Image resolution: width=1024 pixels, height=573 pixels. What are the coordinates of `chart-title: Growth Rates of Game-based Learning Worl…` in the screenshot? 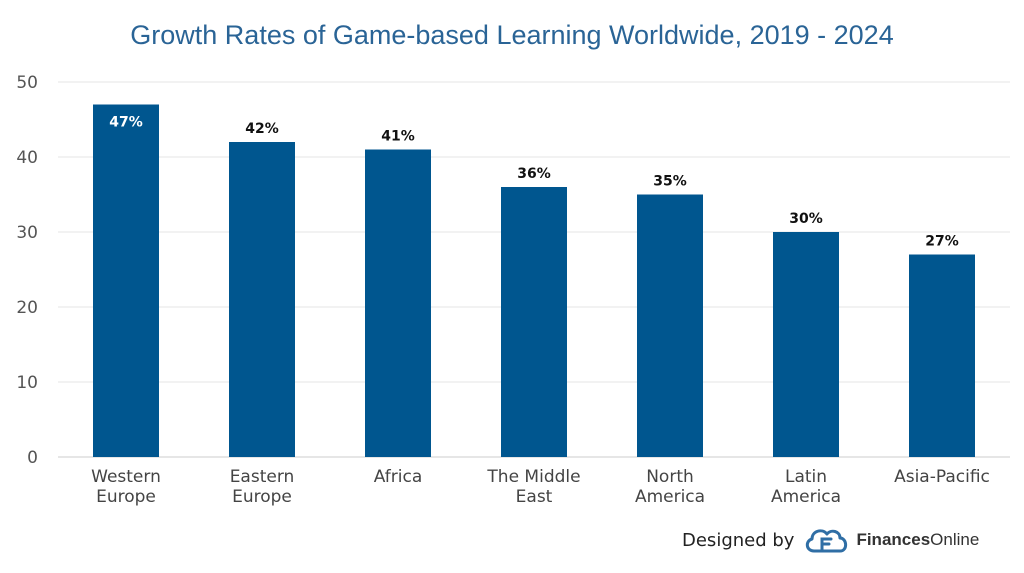 It's located at (512, 35).